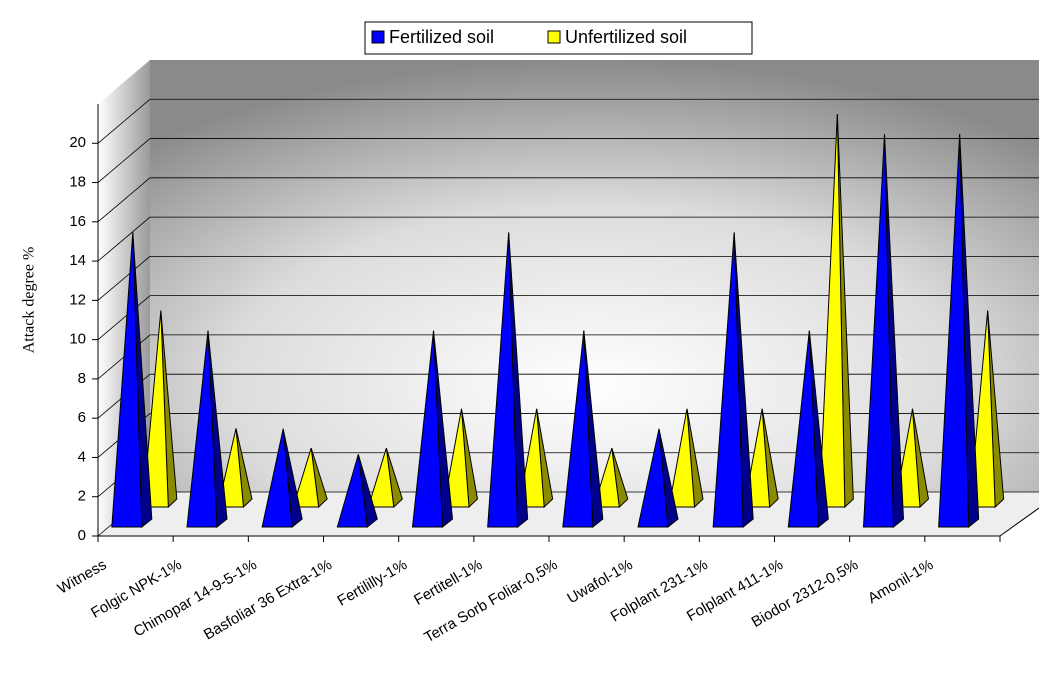 This screenshot has width=1039, height=680. Describe the element at coordinates (1019, 522) in the screenshot. I see `x-axis-depth` at that location.